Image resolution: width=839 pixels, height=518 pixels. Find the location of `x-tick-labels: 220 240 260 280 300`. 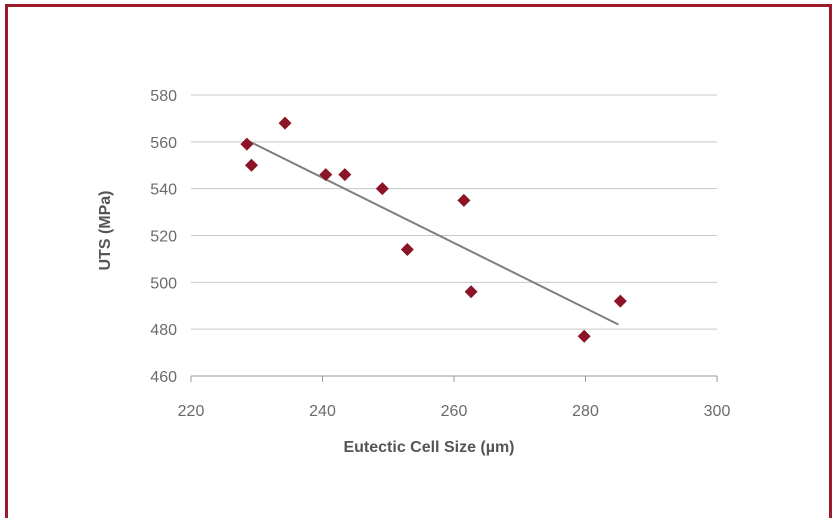

x-tick-labels: 220 240 260 280 300 is located at coordinates (454, 398).